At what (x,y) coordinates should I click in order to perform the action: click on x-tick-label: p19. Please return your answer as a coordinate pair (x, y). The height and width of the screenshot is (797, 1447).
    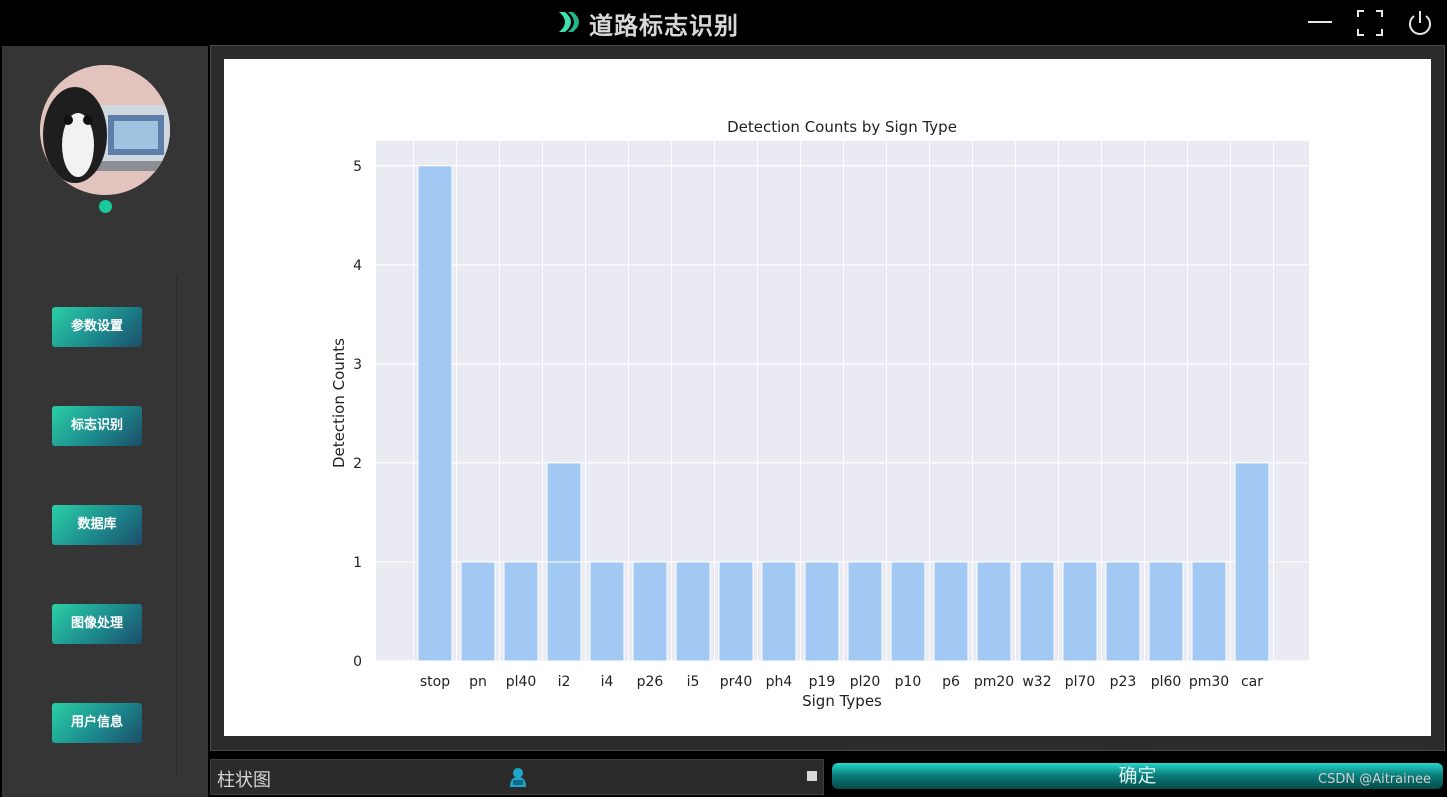
    Looking at the image, I should click on (822, 682).